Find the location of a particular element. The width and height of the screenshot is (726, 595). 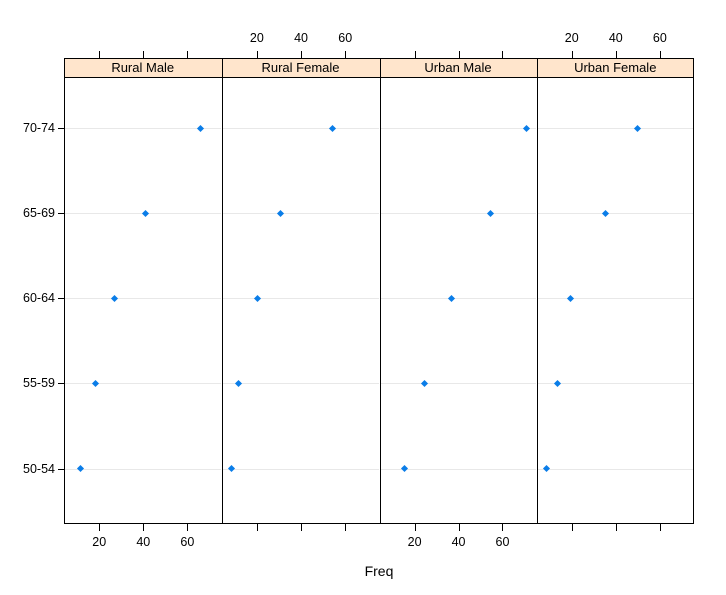

strip-label: Urban Female is located at coordinates (615, 67).